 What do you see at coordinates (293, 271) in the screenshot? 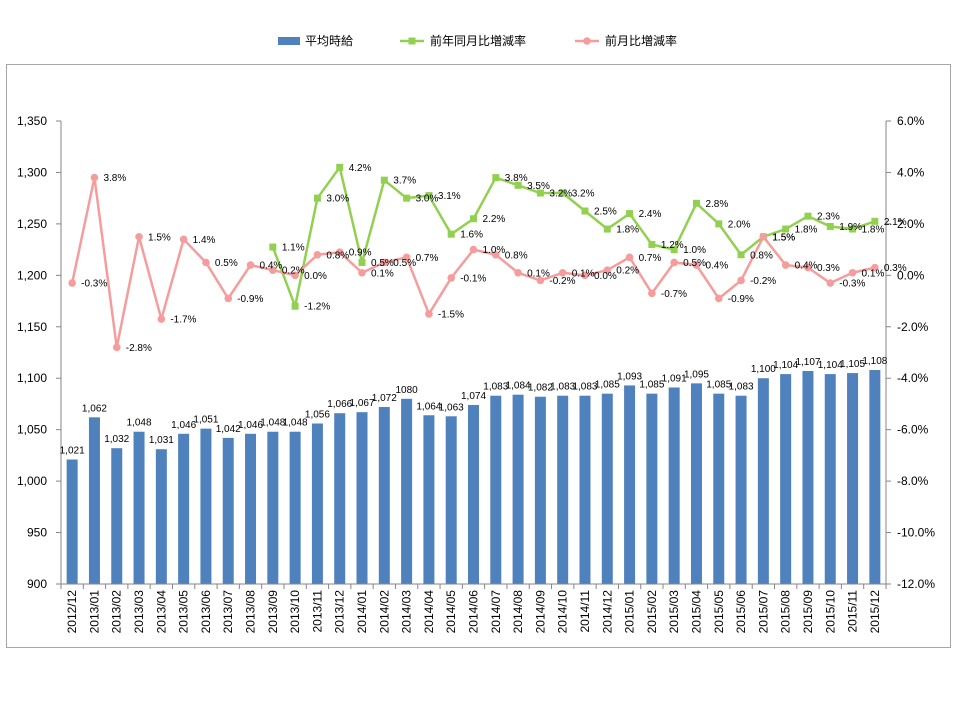
I see `mom-change-point-label-2013-09: 0.2%` at bounding box center [293, 271].